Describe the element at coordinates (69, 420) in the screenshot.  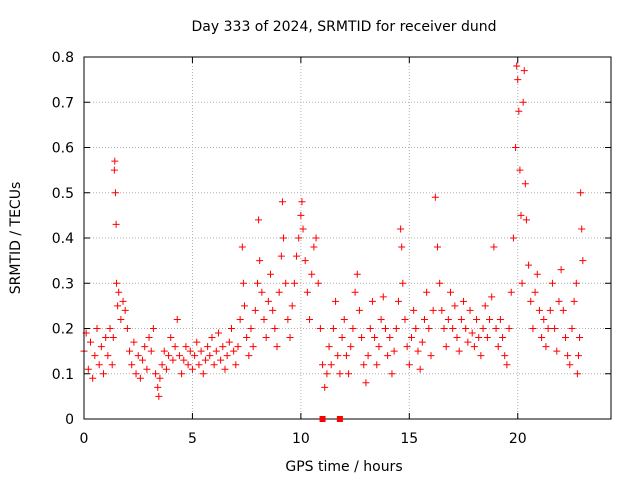
I see `y-tick-label: 0` at that location.